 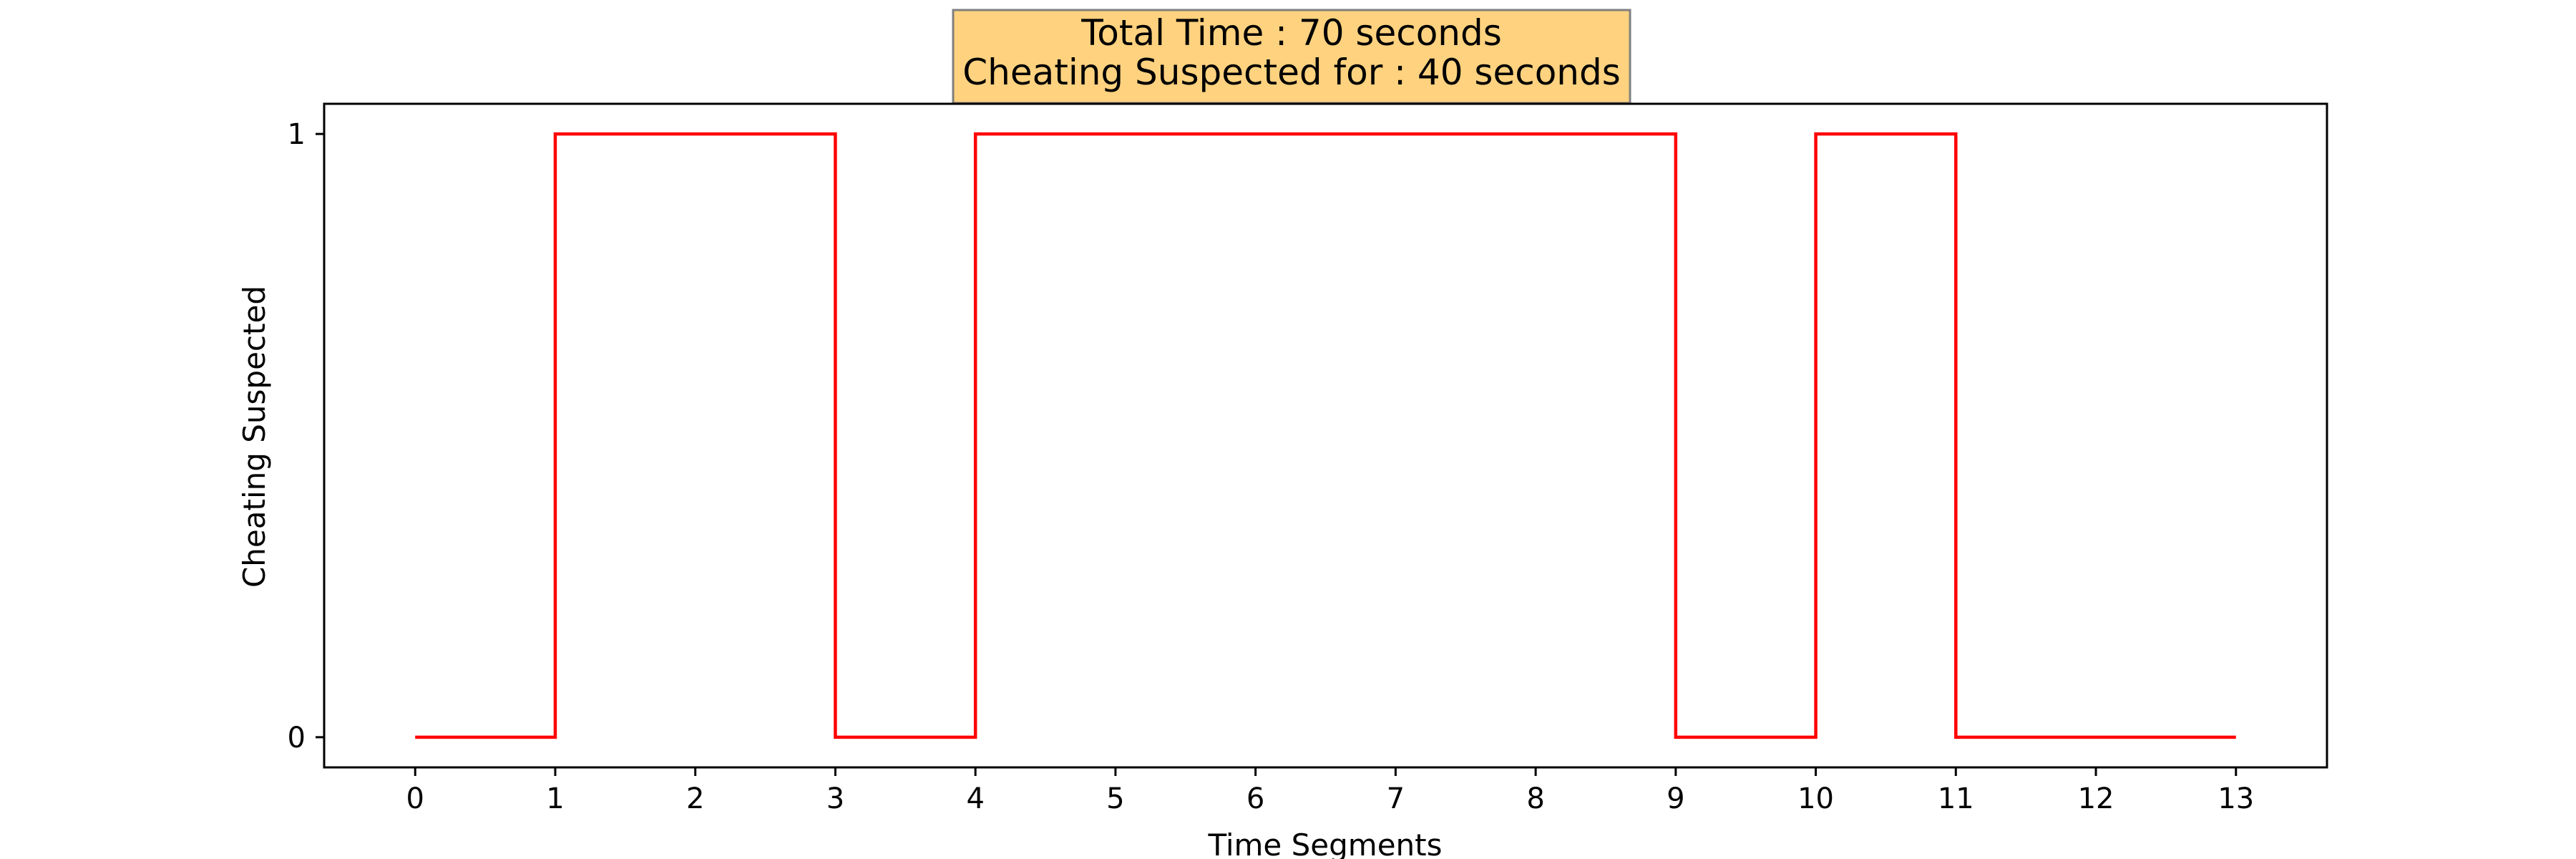 I want to click on x-tick-label-9: 9, so click(x=1675, y=798).